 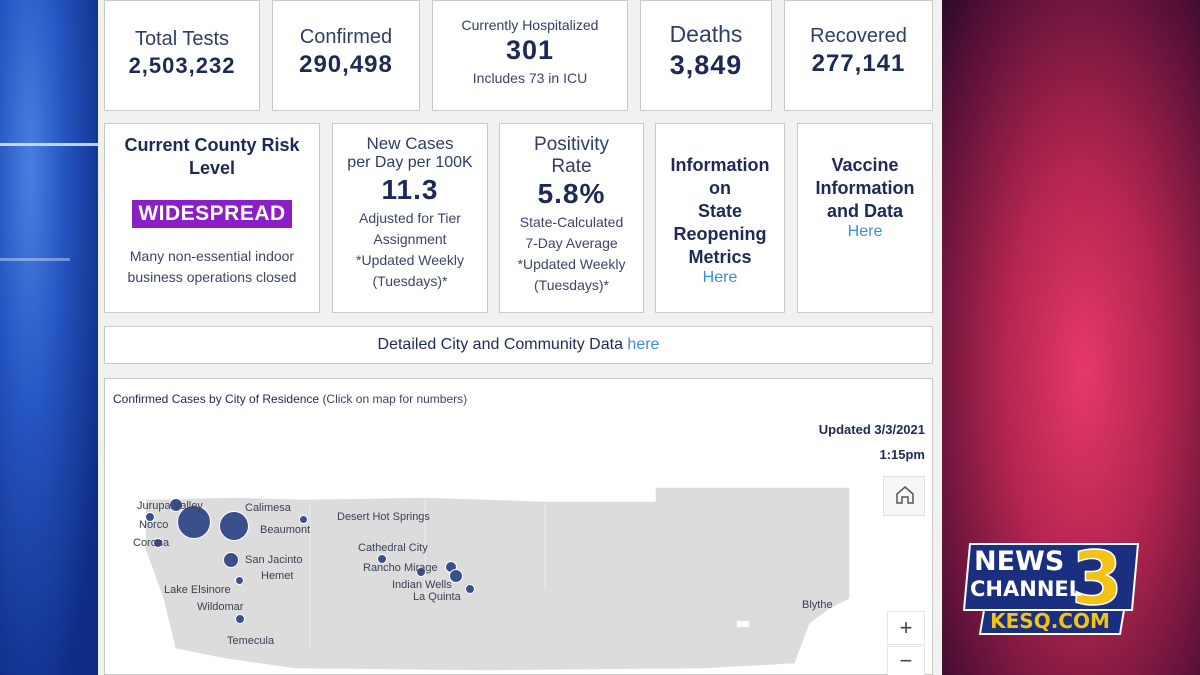 I want to click on city-label-wildomar: Wildomar, so click(x=220, y=607).